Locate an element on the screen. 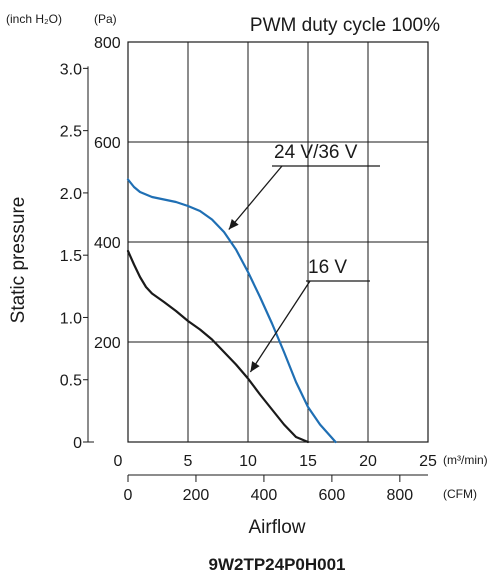 The width and height of the screenshot is (498, 586). x-unit-secondary: (CFM) is located at coordinates (460, 494).